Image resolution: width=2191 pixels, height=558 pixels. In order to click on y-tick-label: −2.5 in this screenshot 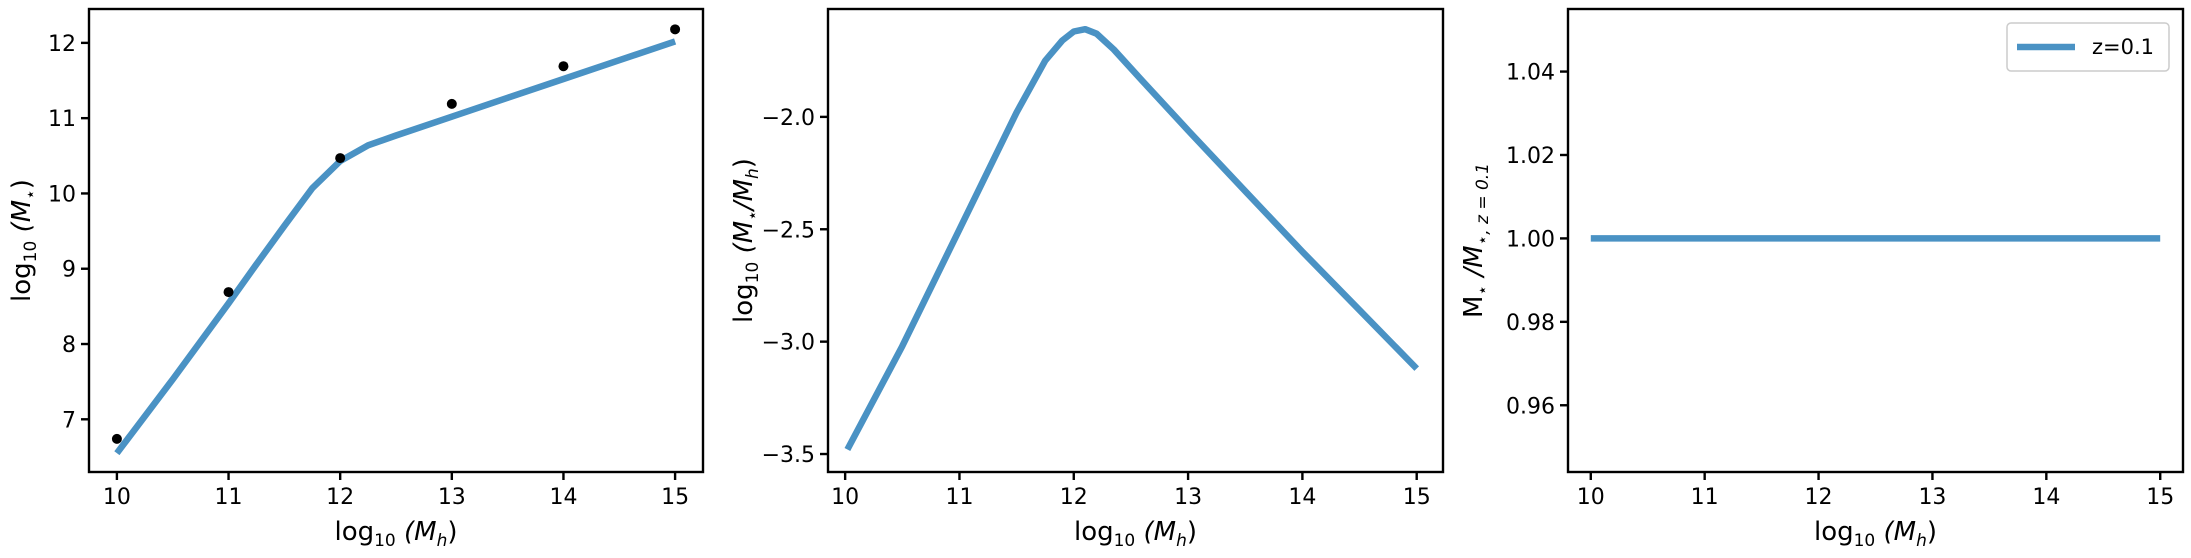, I will do `click(788, 230)`.